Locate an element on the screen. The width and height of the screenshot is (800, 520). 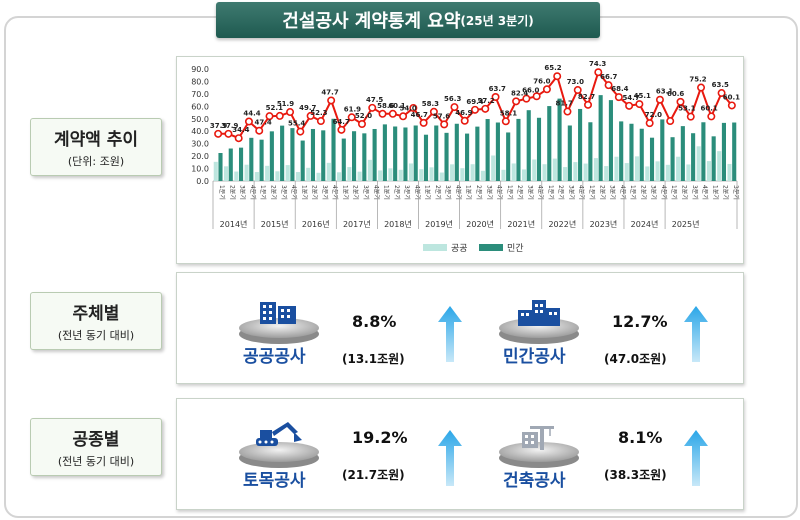
public-growth-pct: 8.8% is located at coordinates (374, 321).